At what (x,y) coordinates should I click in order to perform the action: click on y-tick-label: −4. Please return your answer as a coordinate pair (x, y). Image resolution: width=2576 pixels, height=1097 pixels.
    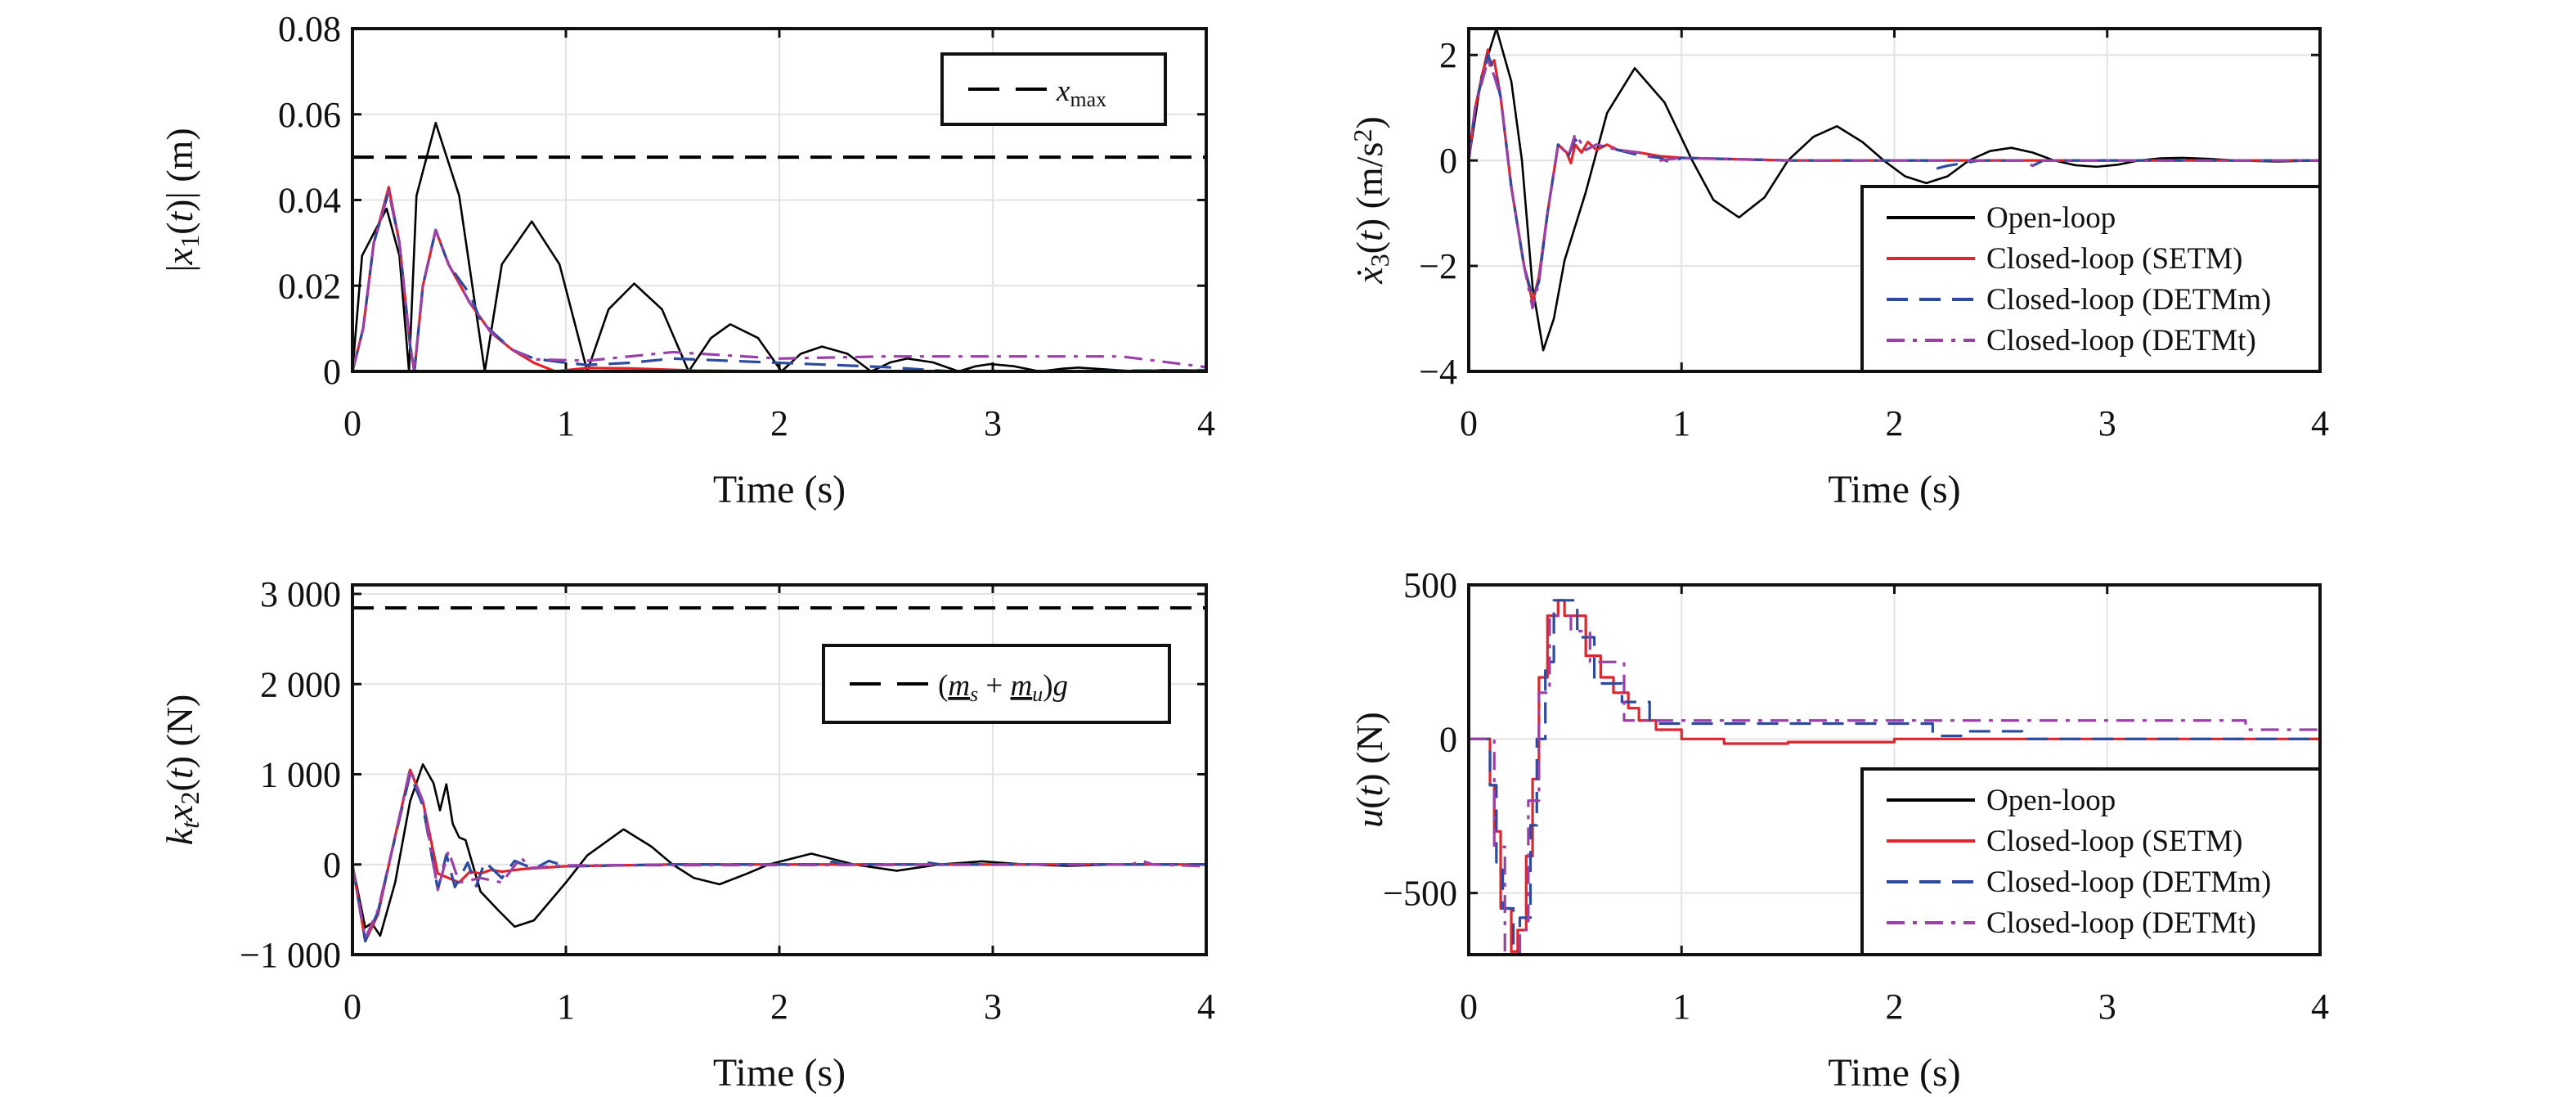
    Looking at the image, I should click on (1438, 372).